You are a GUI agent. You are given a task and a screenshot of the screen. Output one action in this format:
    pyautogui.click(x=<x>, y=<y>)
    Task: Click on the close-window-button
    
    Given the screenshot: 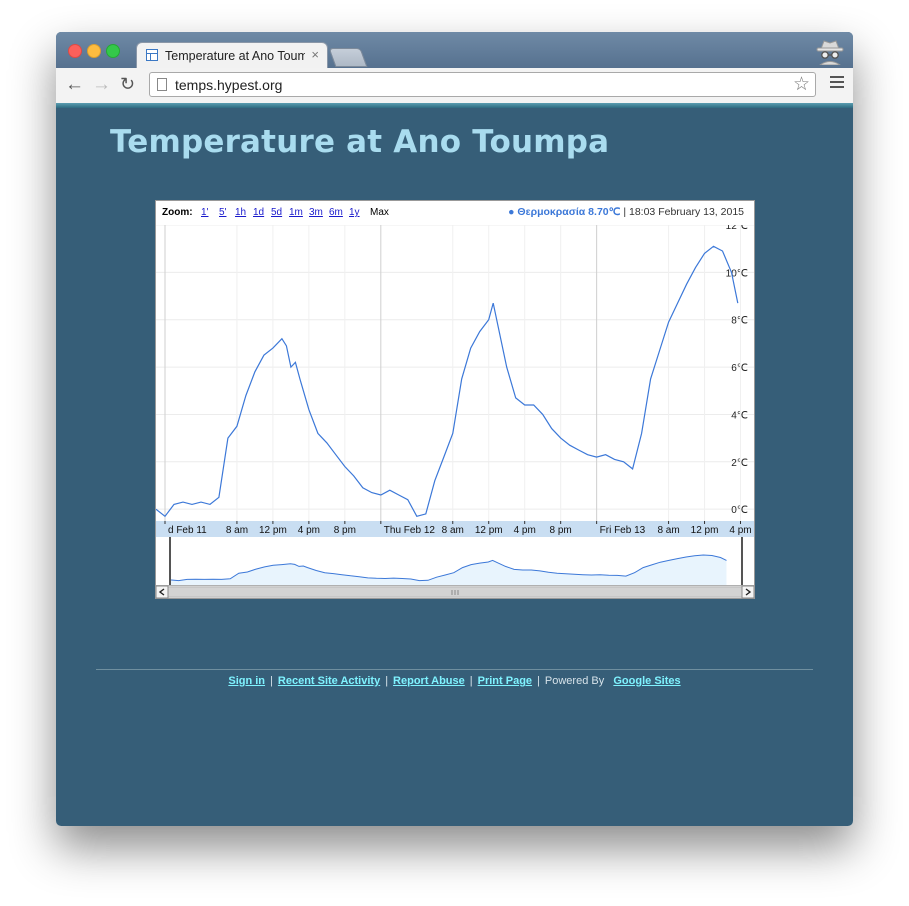 What is the action you would take?
    pyautogui.click(x=75, y=51)
    